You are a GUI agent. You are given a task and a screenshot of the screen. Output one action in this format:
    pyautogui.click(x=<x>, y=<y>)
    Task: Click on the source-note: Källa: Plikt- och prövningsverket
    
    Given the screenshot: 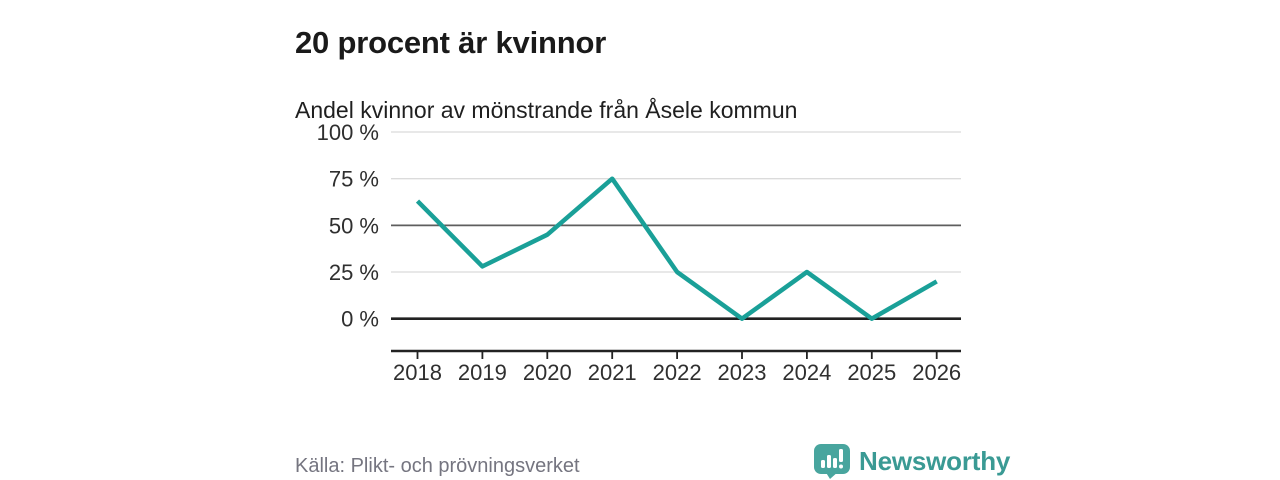 What is the action you would take?
    pyautogui.click(x=437, y=466)
    